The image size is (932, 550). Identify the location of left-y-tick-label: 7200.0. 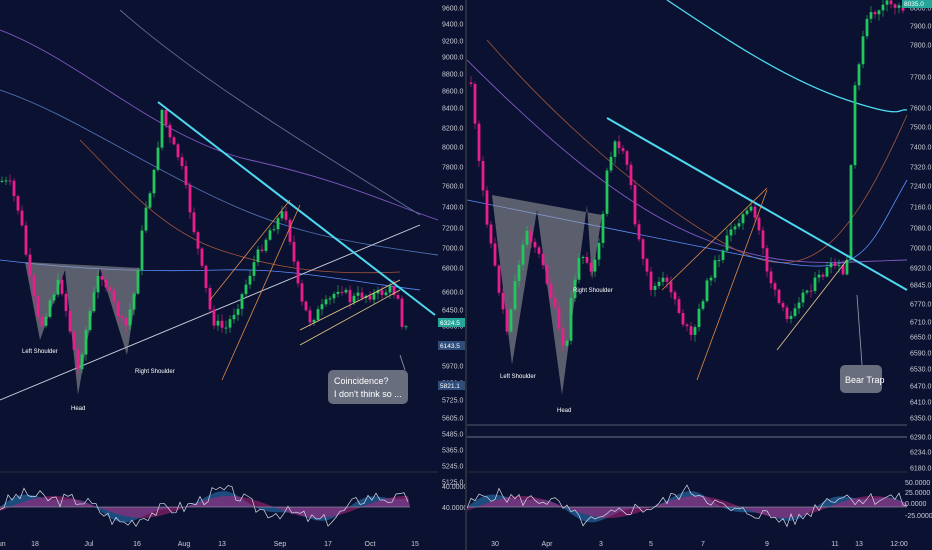
(453, 229).